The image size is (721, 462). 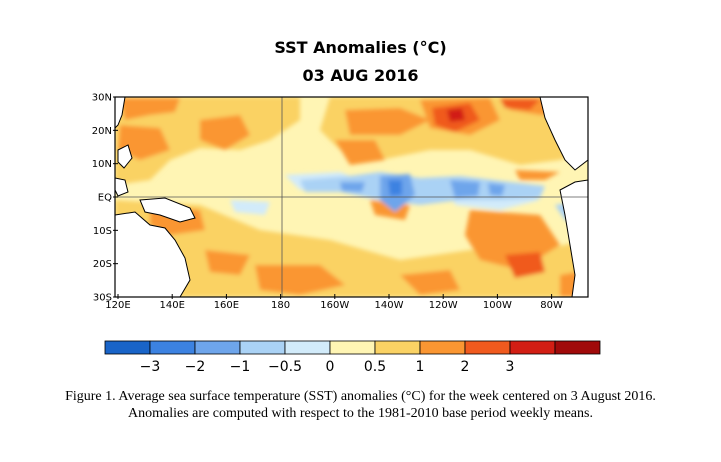 What do you see at coordinates (150, 367) in the screenshot?
I see `colorbar-label: −3` at bounding box center [150, 367].